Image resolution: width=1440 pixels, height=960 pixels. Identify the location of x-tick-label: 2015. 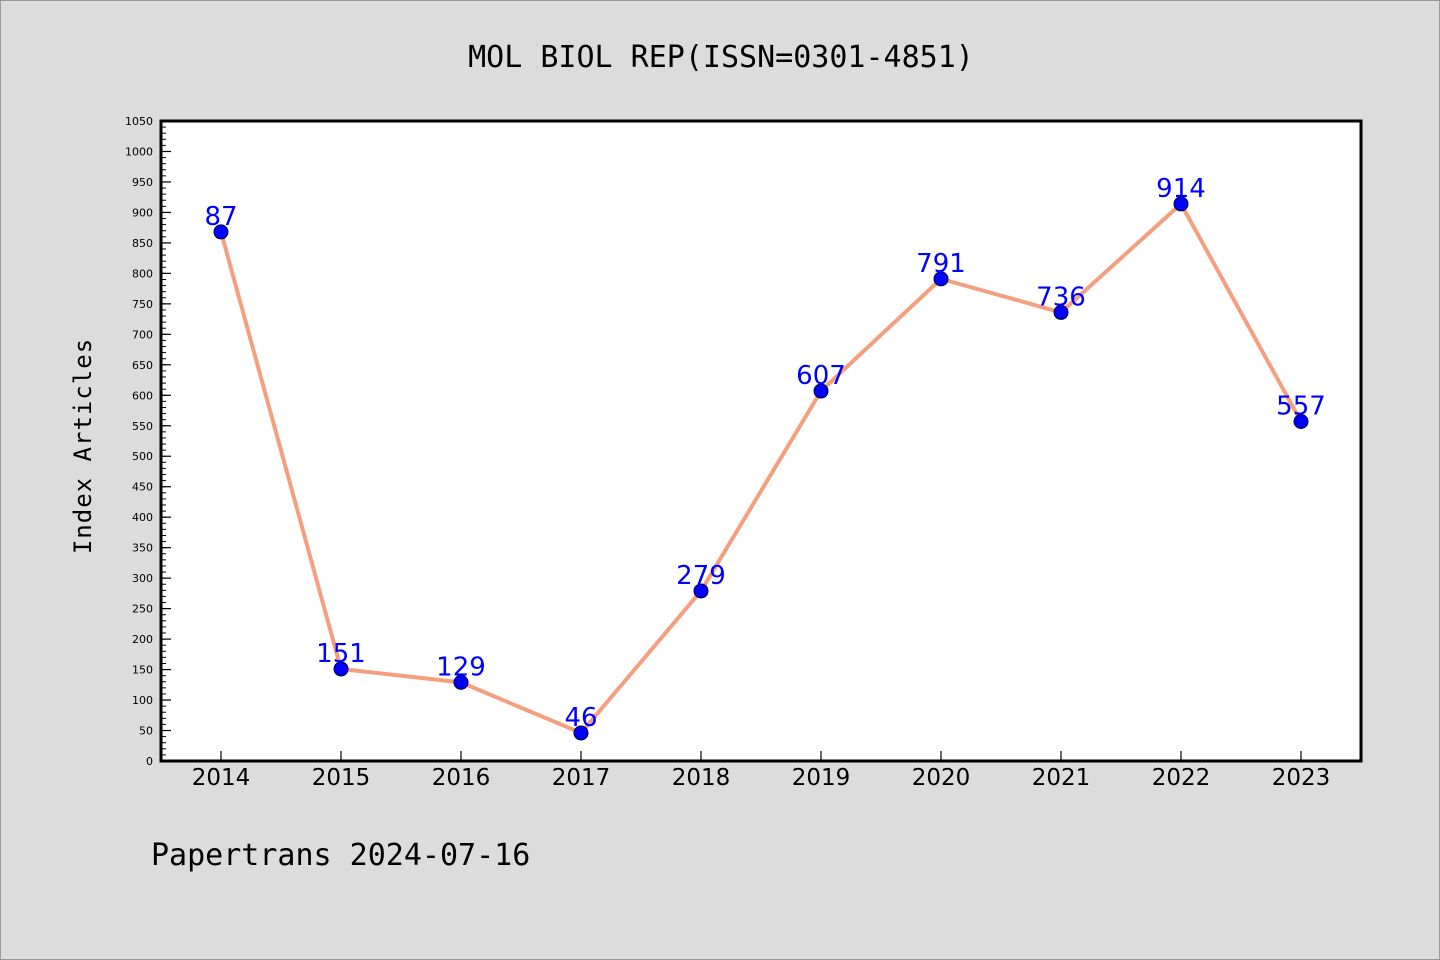
(341, 778).